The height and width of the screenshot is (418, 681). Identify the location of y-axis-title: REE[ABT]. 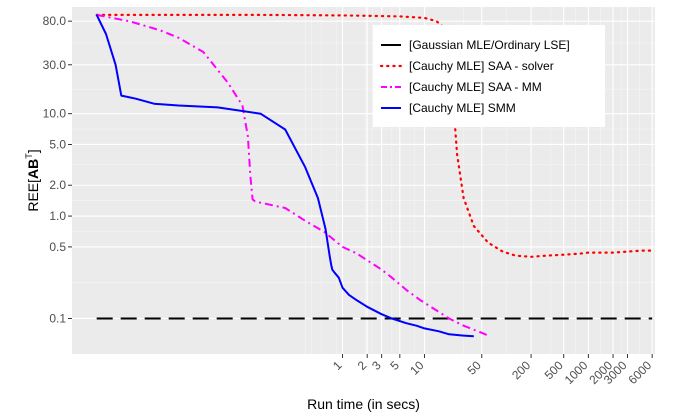
(32, 180).